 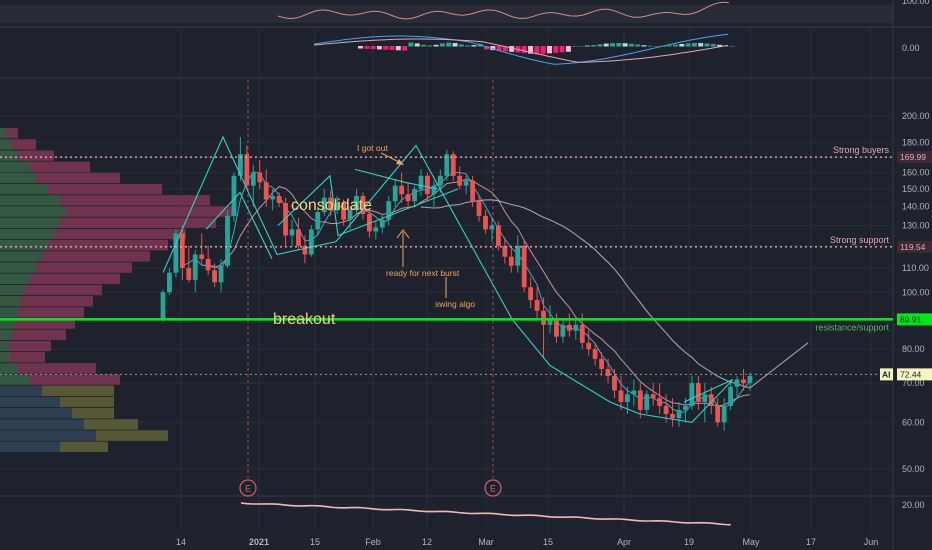 What do you see at coordinates (916, 225) in the screenshot?
I see `price-tick-label: 130.00` at bounding box center [916, 225].